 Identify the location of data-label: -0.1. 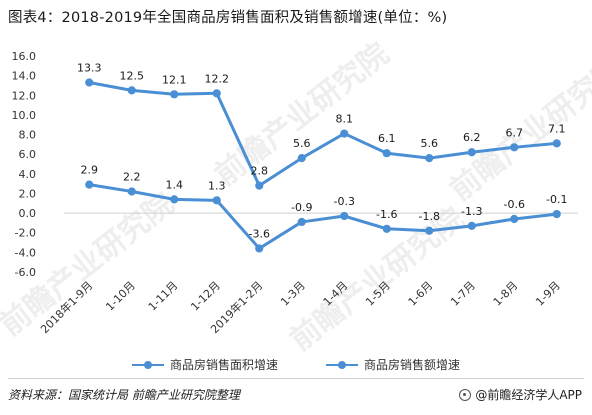
(556, 199).